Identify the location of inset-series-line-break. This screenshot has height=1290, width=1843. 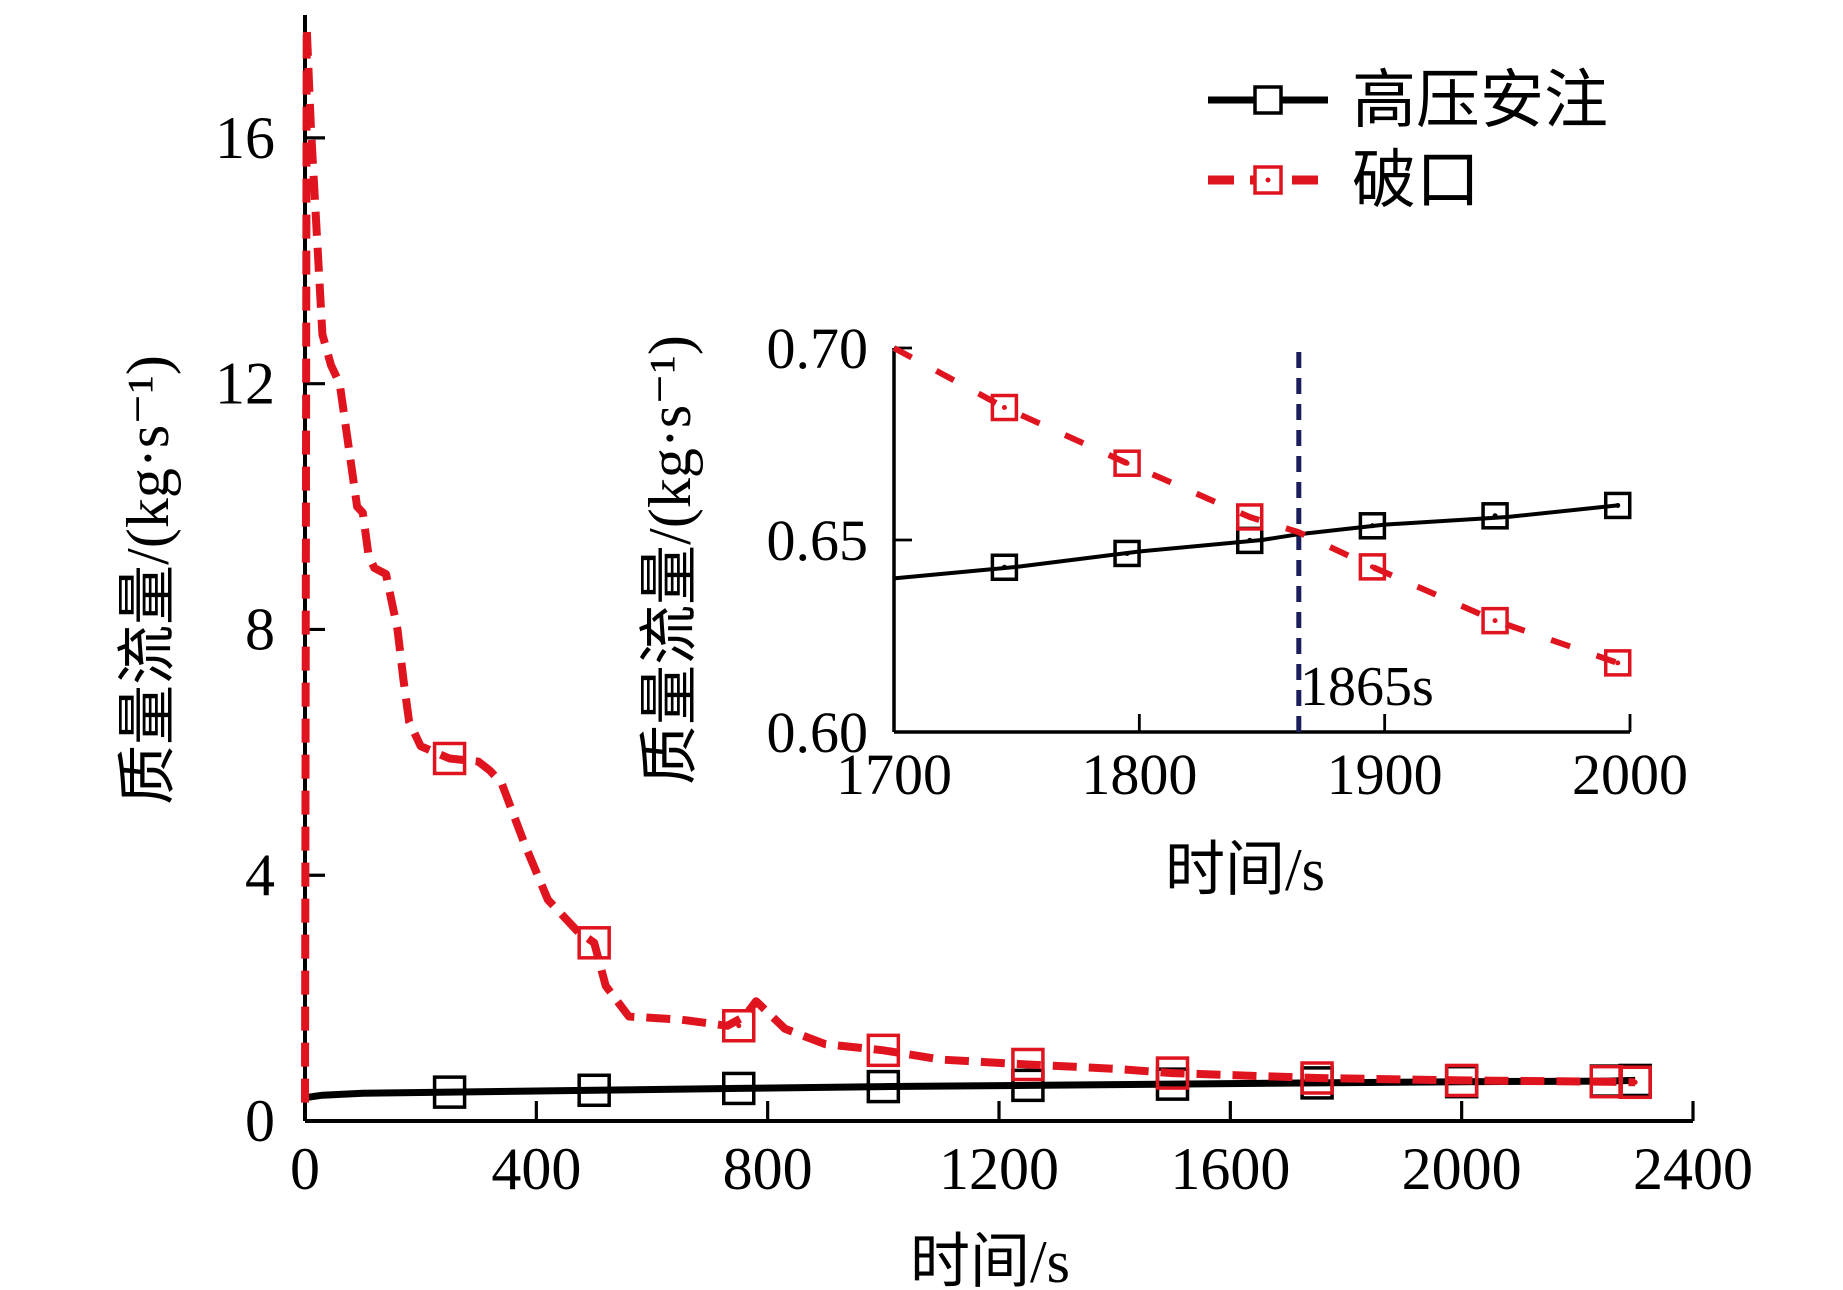
(1255, 505).